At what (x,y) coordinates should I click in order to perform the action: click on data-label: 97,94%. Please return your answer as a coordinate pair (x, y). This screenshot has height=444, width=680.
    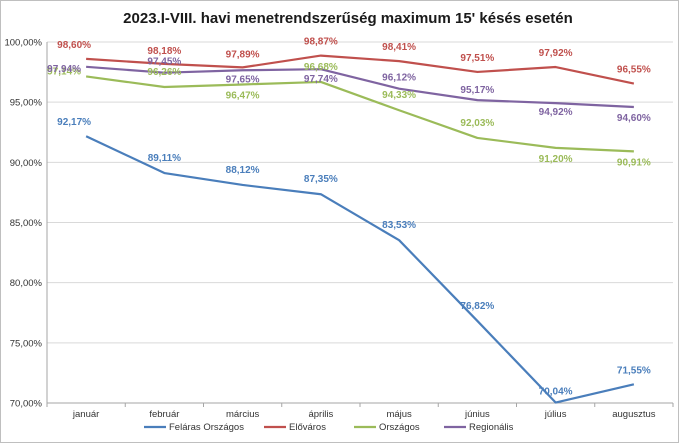
    Looking at the image, I should click on (64, 69).